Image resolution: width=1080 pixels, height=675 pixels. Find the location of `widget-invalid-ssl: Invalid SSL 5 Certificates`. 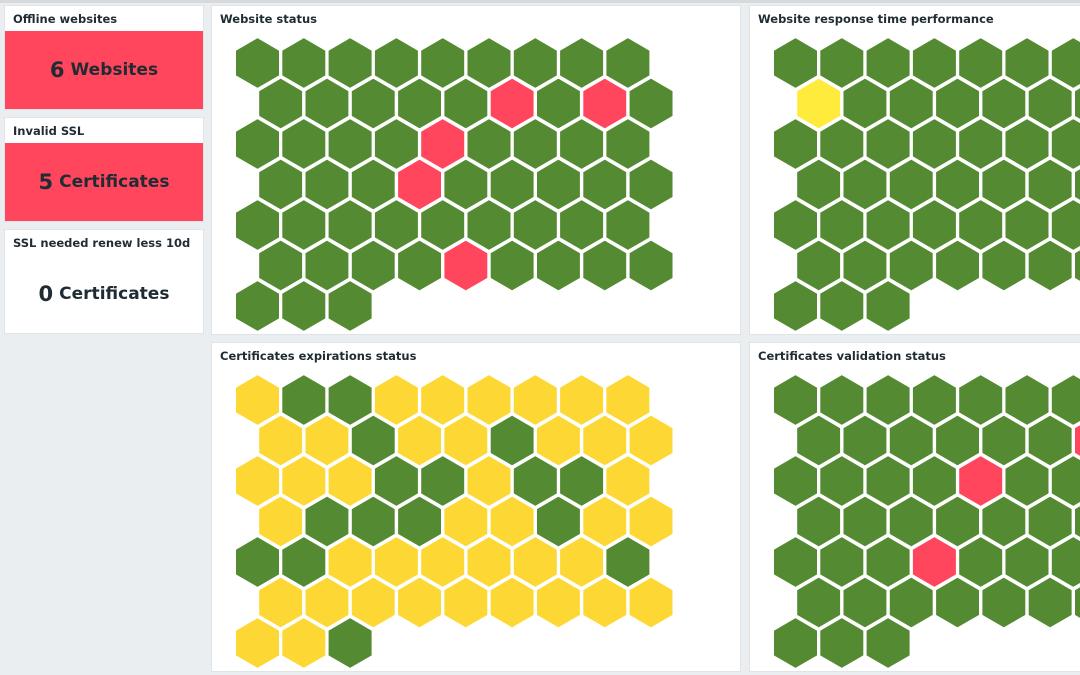

widget-invalid-ssl: Invalid SSL 5 Certificates is located at coordinates (104, 169).